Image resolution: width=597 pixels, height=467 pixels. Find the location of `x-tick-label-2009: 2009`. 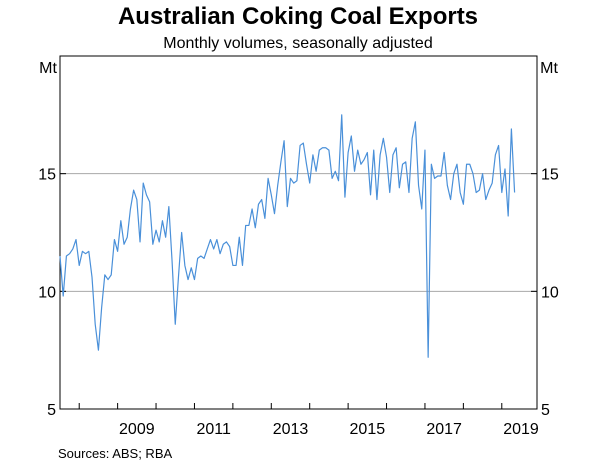

x-tick-label-2009: 2009 is located at coordinates (137, 429).